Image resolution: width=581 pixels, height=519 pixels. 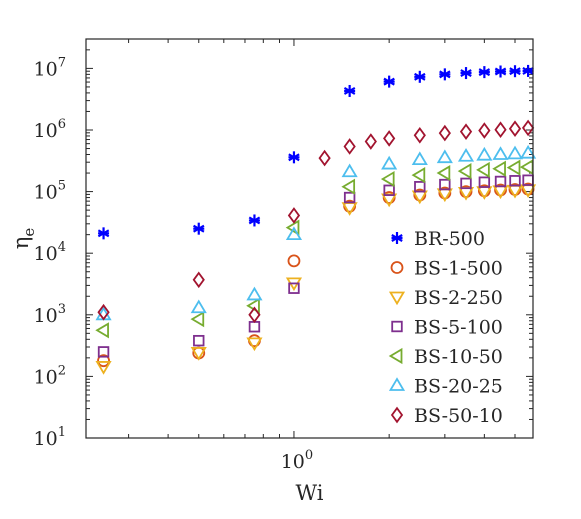 I want to click on y-tick-label: 10³, so click(x=50, y=314).